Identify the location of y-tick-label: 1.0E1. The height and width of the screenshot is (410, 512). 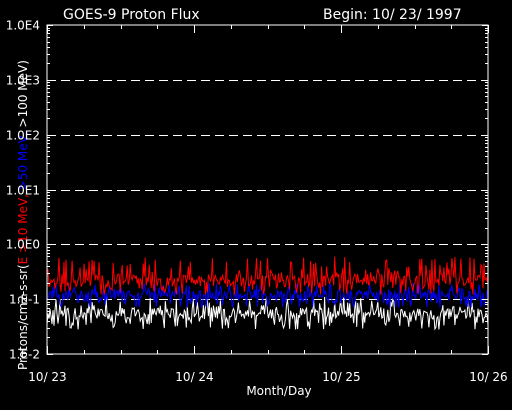
(23, 191).